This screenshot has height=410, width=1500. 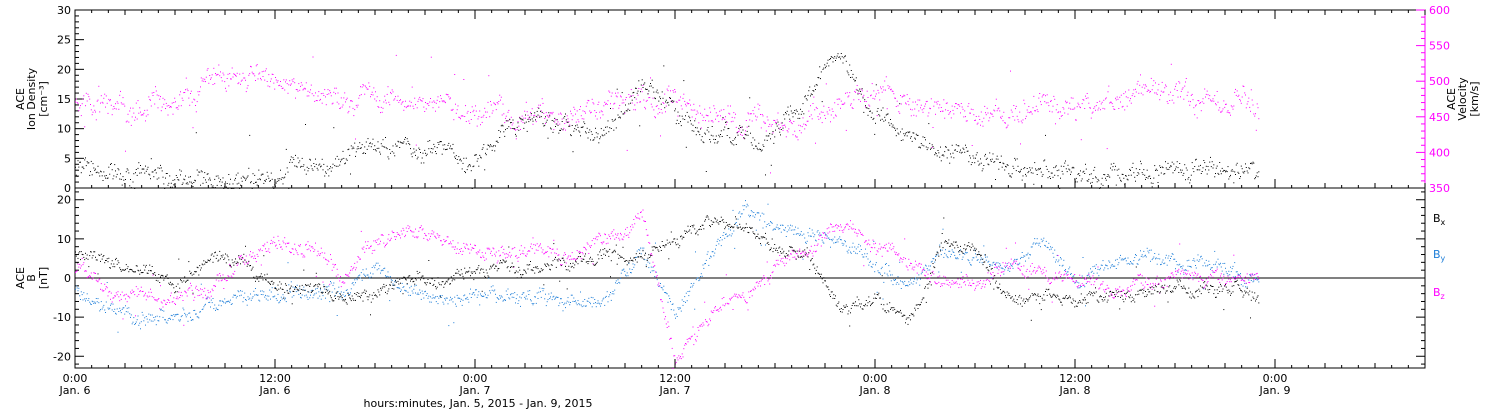 What do you see at coordinates (67, 278) in the screenshot?
I see `b-tick-label: 0` at bounding box center [67, 278].